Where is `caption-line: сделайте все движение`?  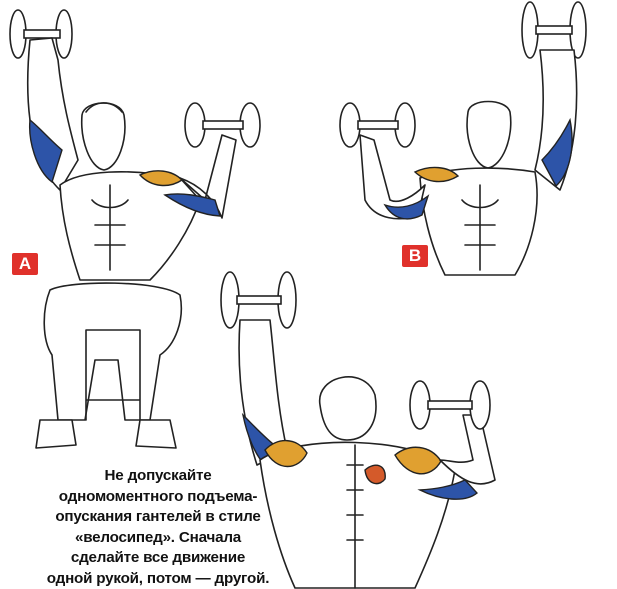
caption-line: сделайте все движение is located at coordinates (158, 558).